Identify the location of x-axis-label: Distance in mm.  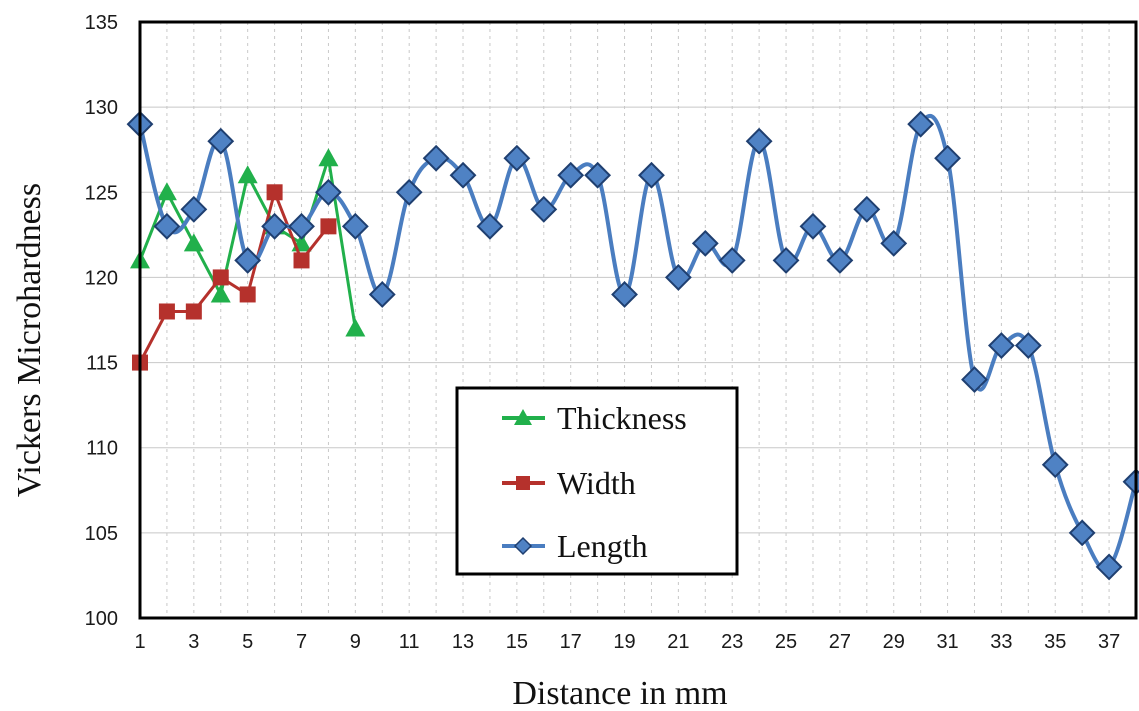
(619, 693).